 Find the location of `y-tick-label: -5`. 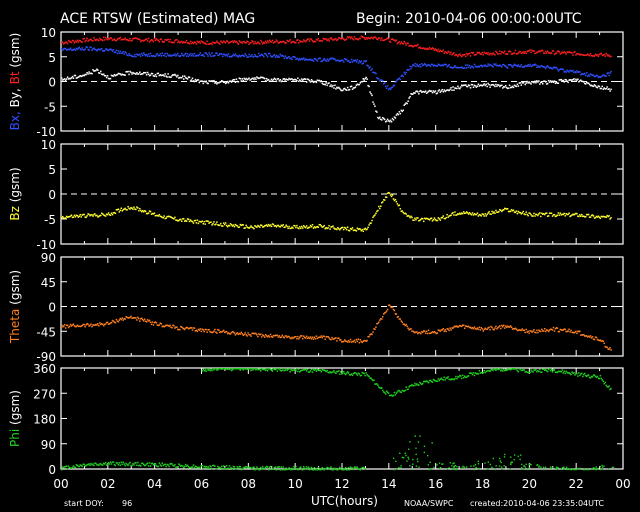

y-tick-label: -5 is located at coordinates (50, 220).